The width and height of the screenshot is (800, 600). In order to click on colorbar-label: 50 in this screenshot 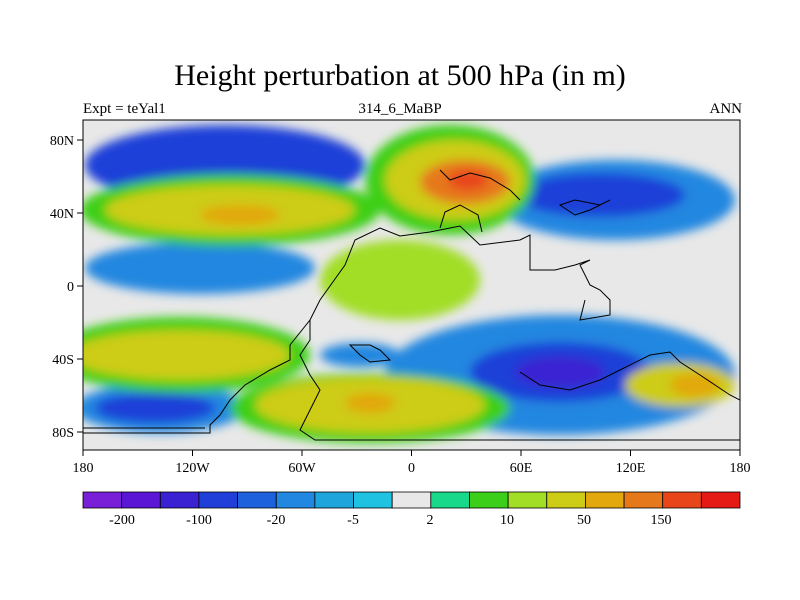, I will do `click(584, 520)`.